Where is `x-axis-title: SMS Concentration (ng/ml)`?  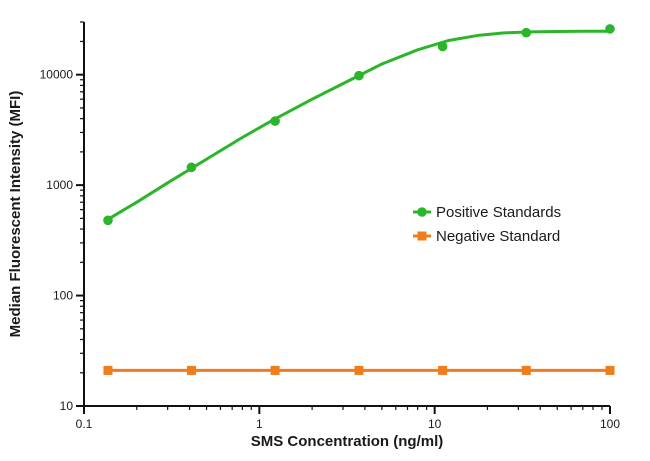
x-axis-title: SMS Concentration (ng/ml) is located at coordinates (347, 441).